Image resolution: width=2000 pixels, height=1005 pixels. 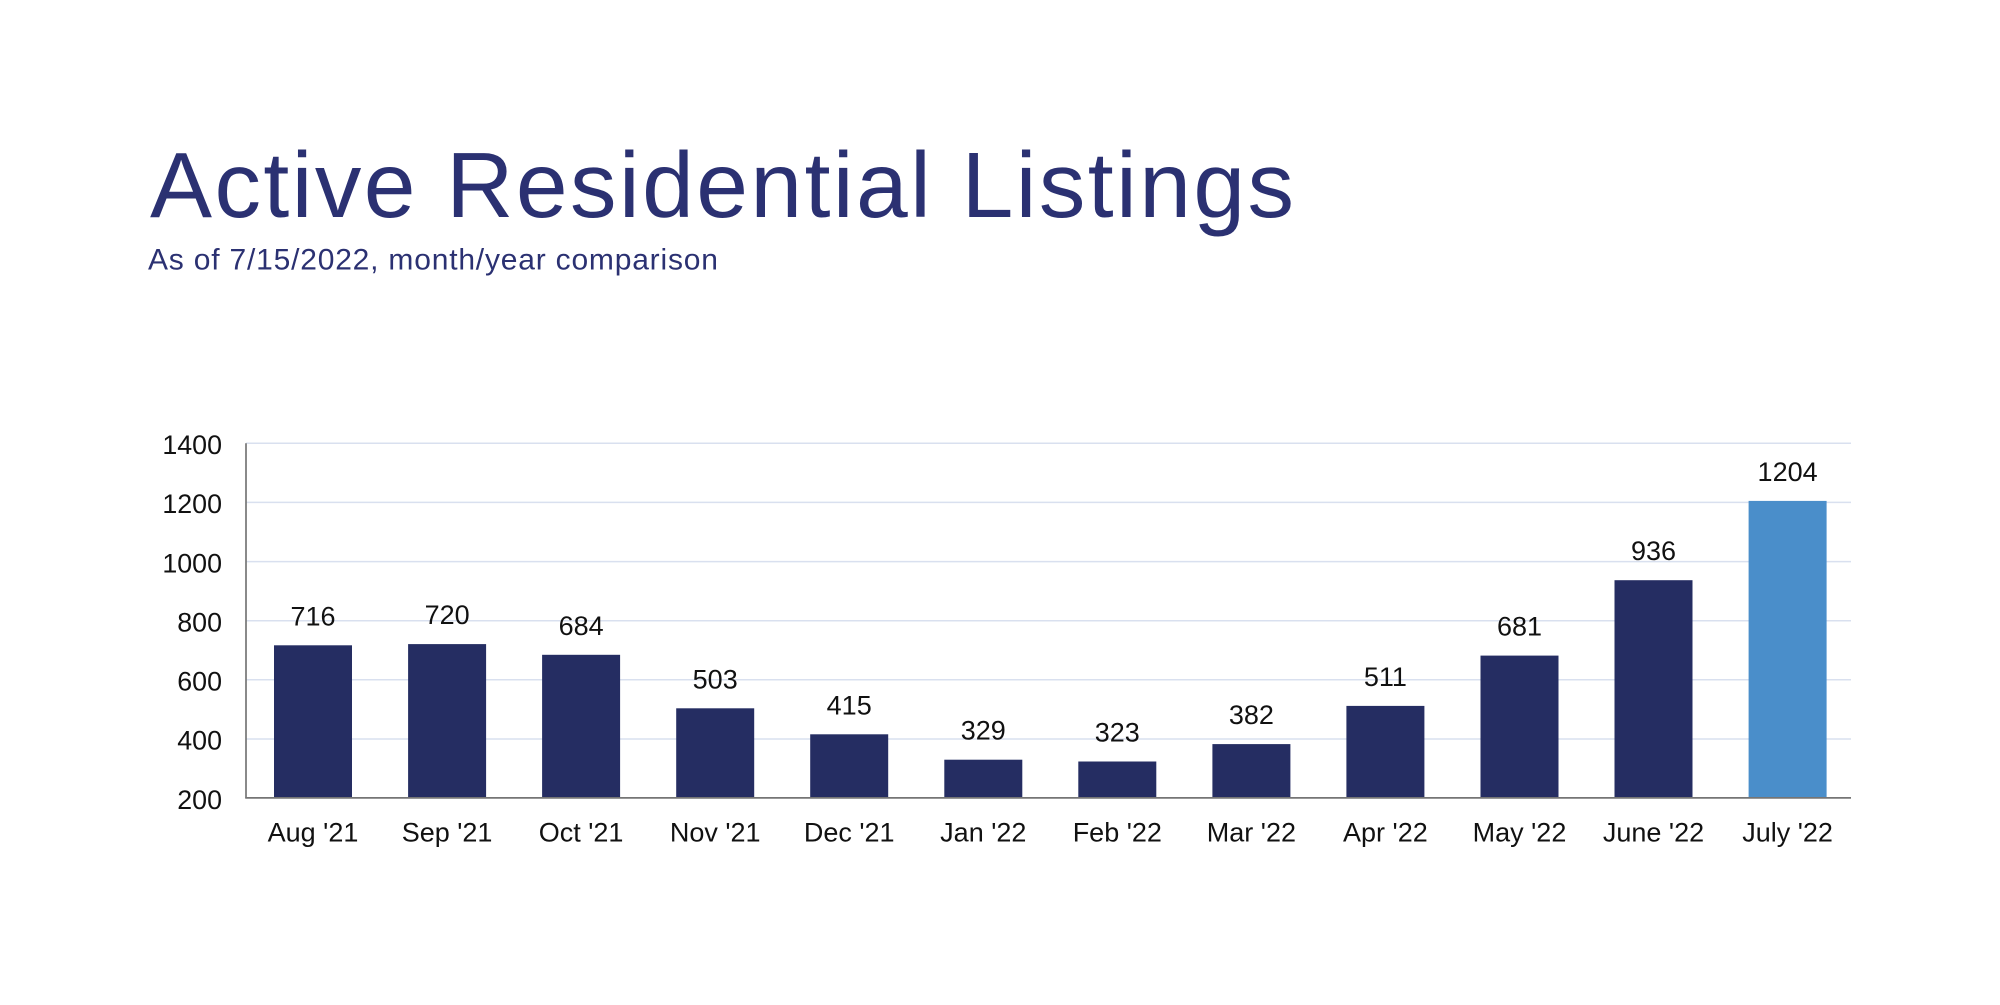 What do you see at coordinates (723, 185) in the screenshot?
I see `svg-text: Active Residential Listings` at bounding box center [723, 185].